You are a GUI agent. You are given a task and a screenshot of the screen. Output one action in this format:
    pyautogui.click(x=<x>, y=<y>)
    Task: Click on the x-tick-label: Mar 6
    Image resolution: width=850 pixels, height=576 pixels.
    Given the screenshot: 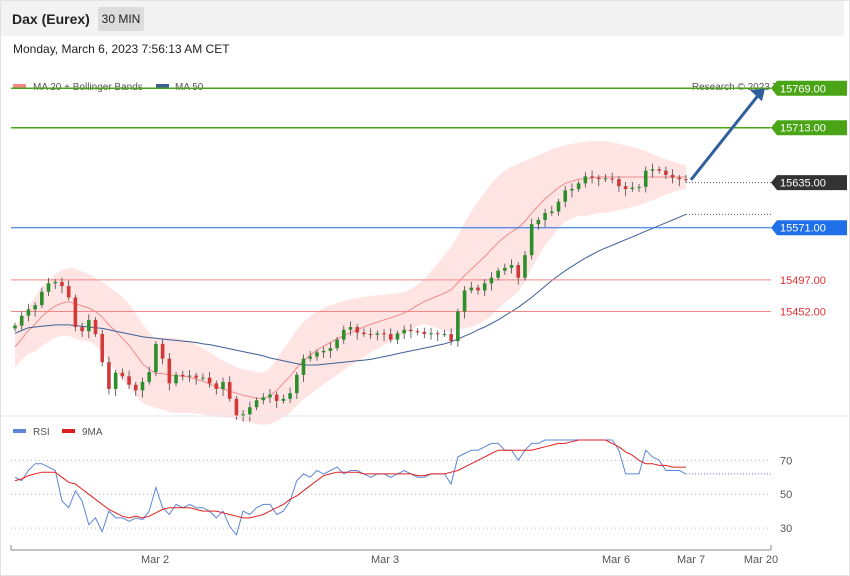 What is the action you would take?
    pyautogui.click(x=616, y=560)
    